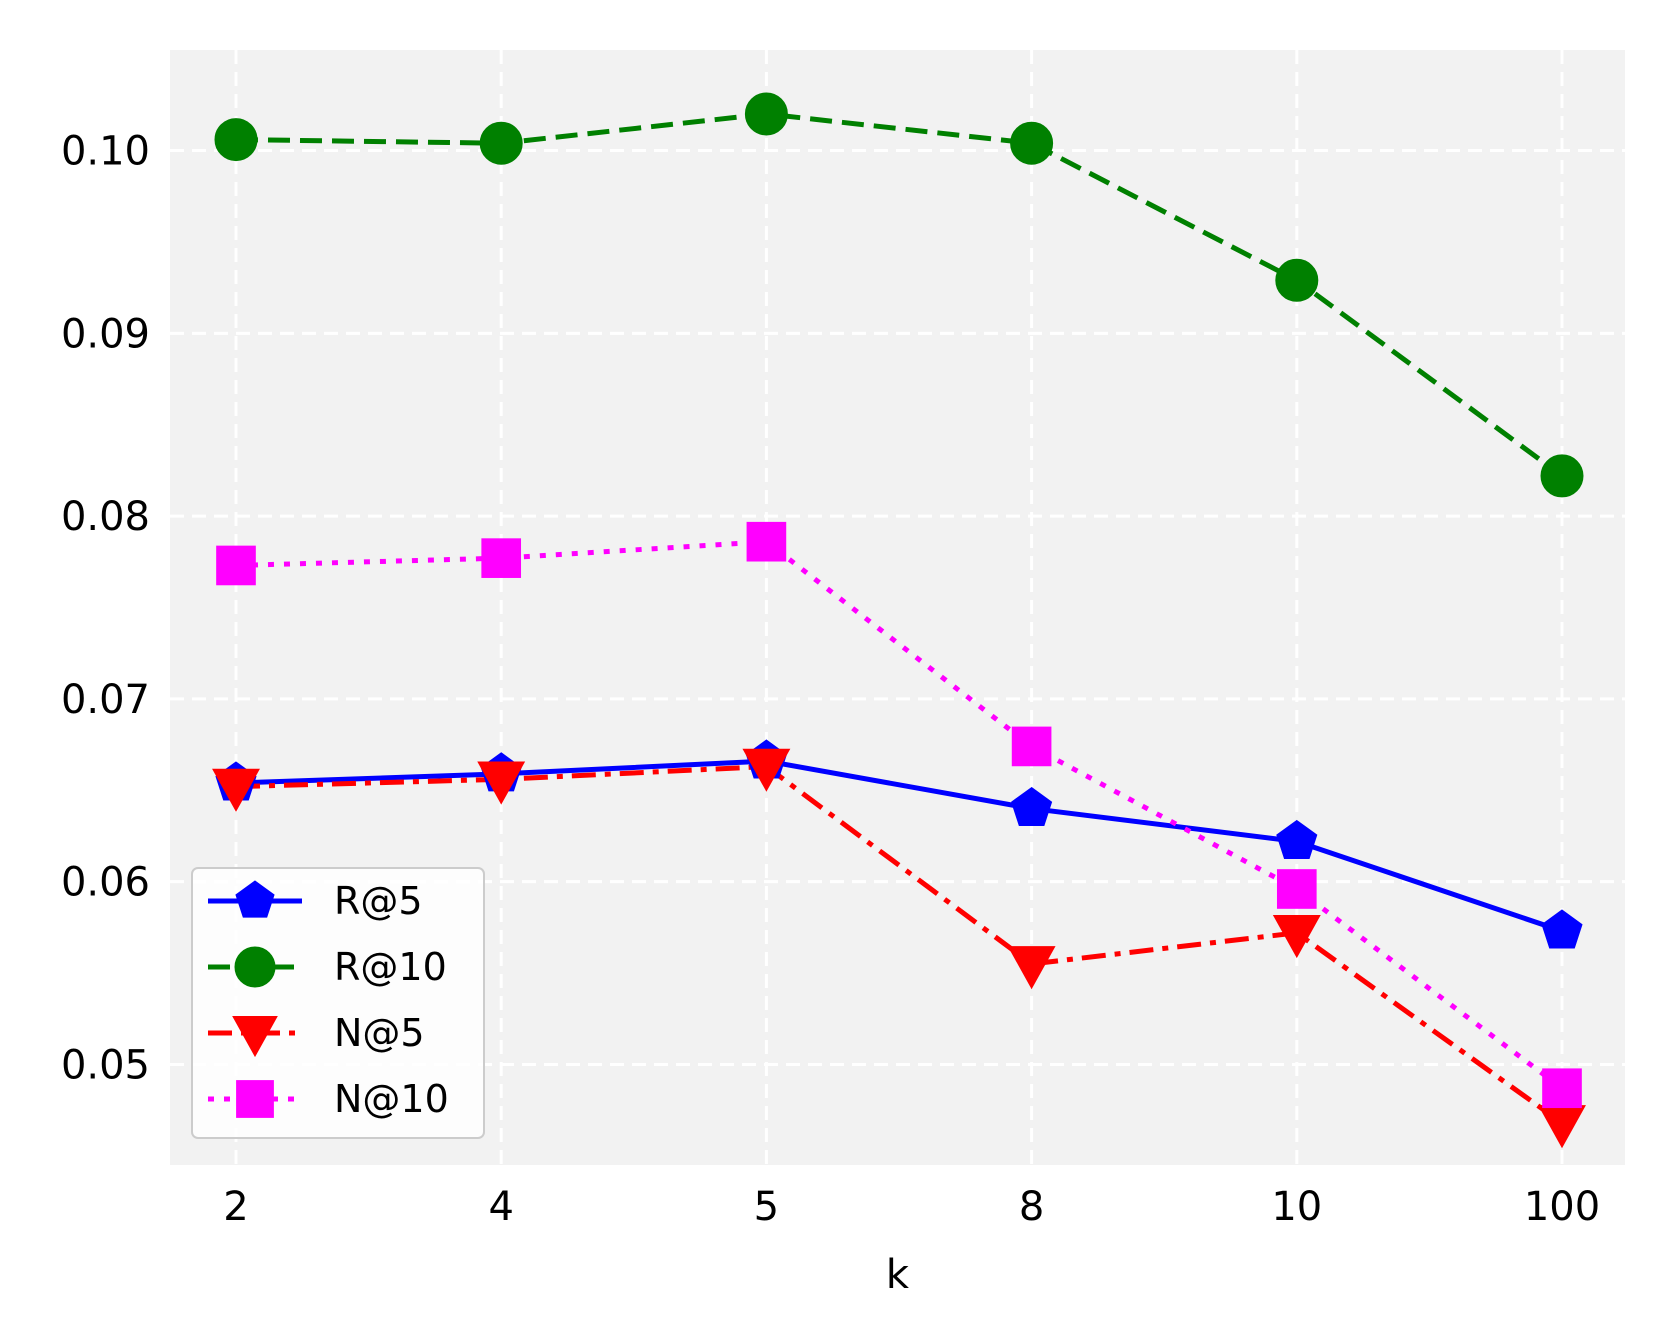  What do you see at coordinates (105, 334) in the screenshot?
I see `y-tick-label: 0.09` at bounding box center [105, 334].